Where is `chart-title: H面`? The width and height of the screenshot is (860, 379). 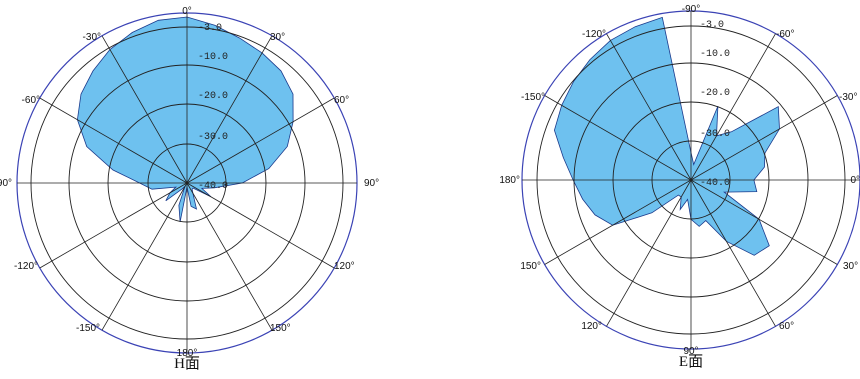 chart-title: H面 is located at coordinates (187, 364).